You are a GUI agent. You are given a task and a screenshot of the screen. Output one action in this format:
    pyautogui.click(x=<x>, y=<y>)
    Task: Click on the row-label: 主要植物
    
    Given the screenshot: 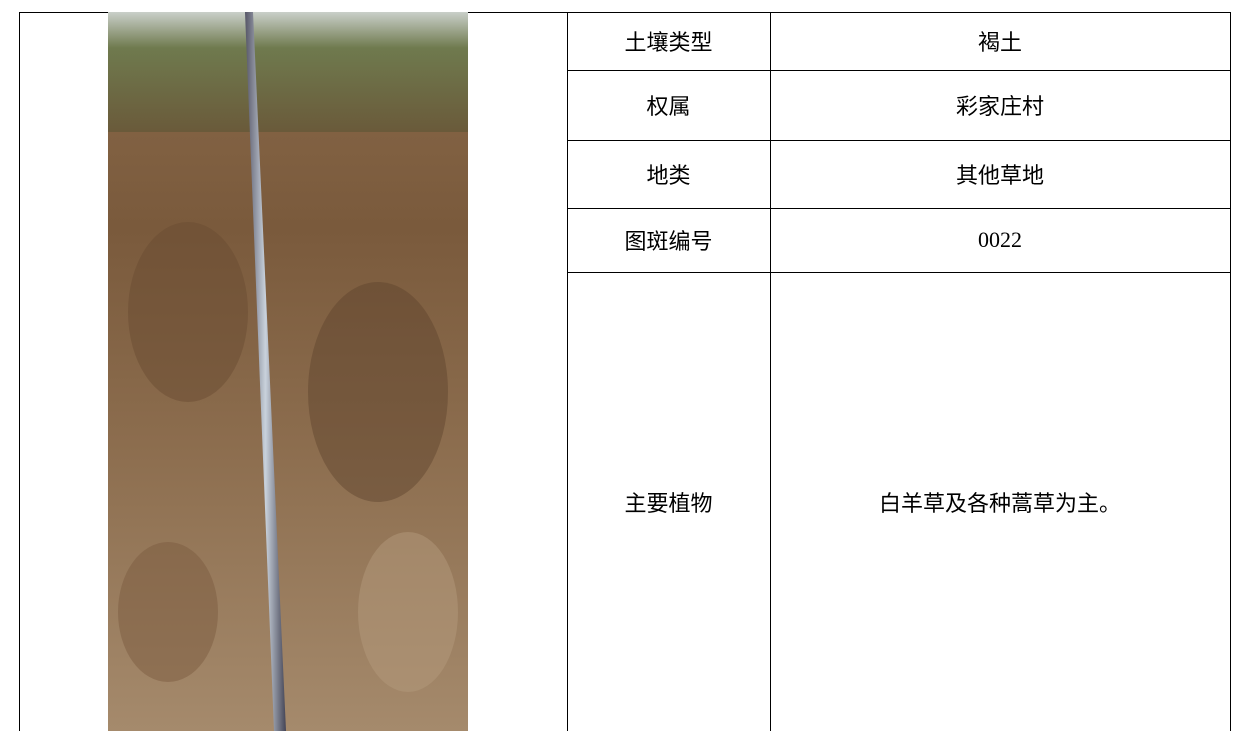 What is the action you would take?
    pyautogui.click(x=668, y=503)
    